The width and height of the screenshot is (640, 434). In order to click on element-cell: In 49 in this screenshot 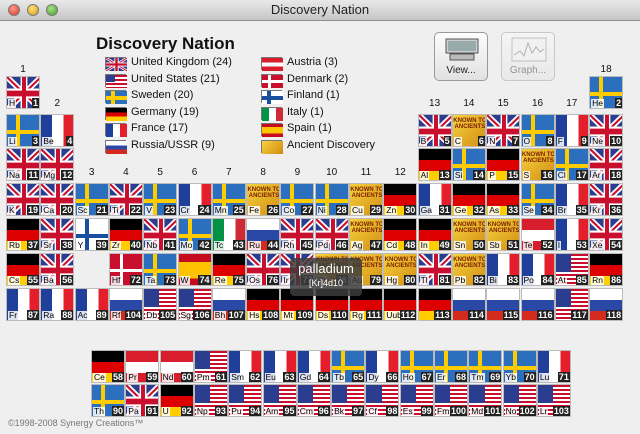, I will do `click(434, 234)`.